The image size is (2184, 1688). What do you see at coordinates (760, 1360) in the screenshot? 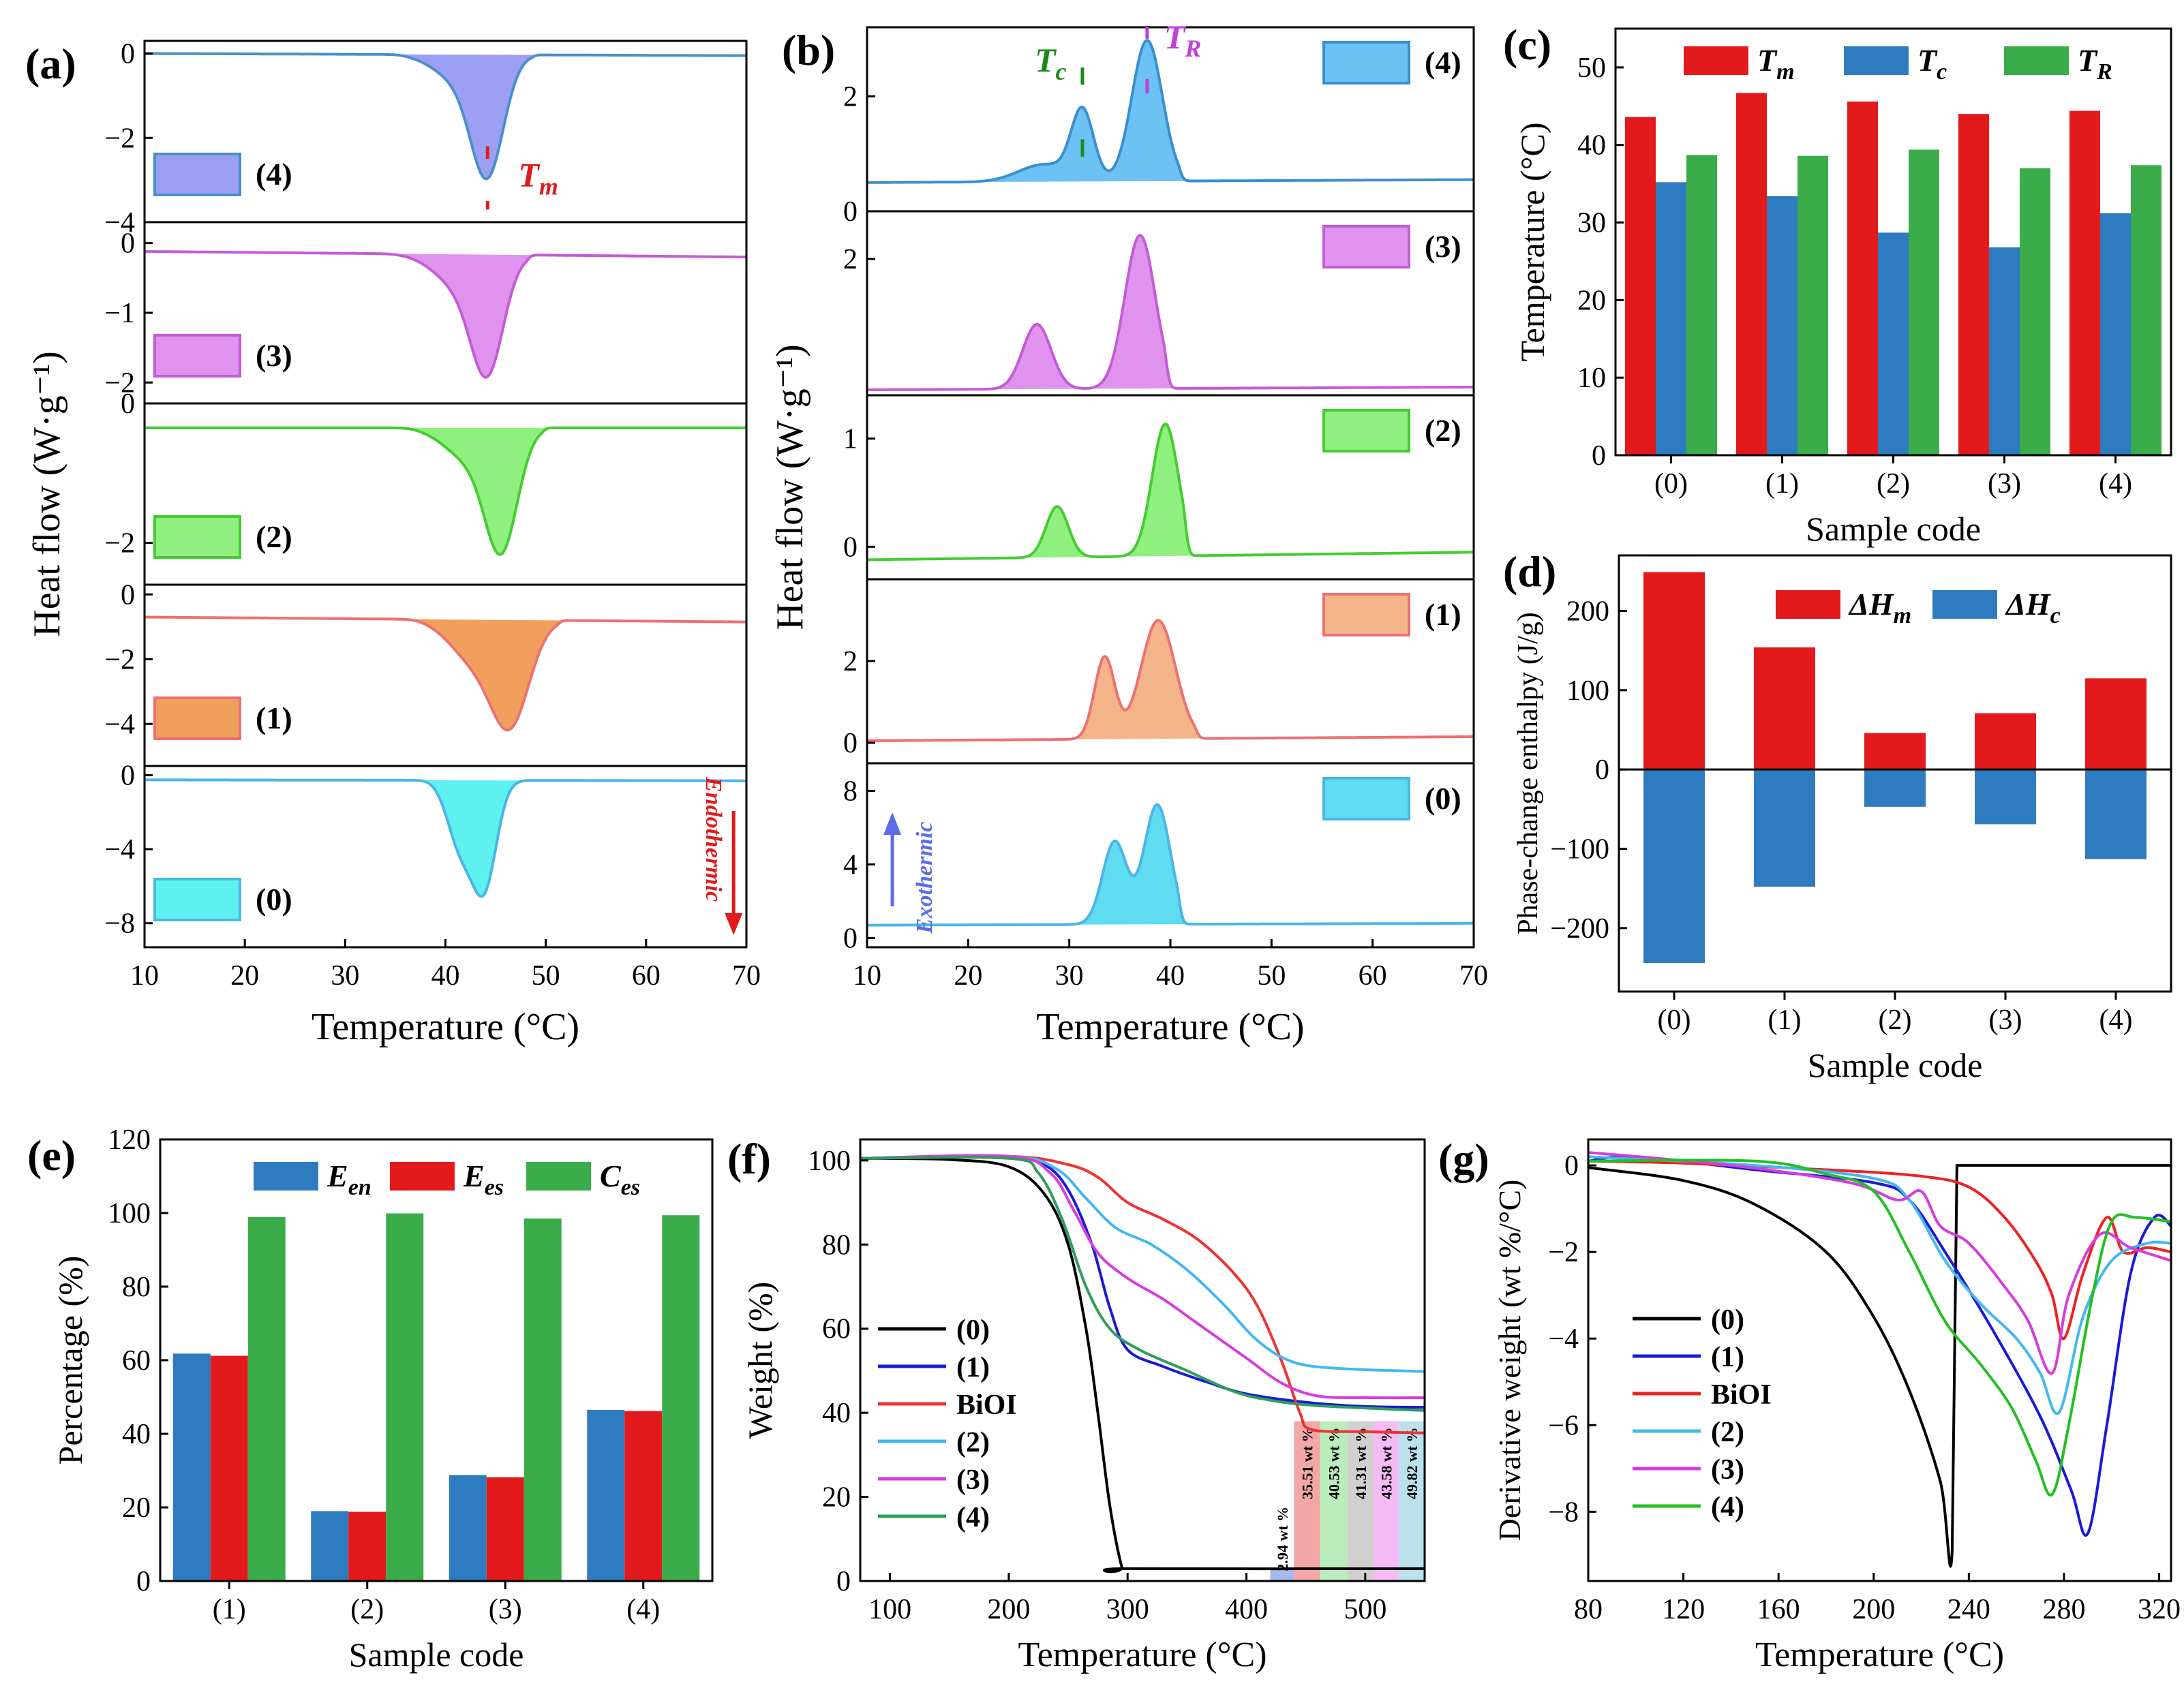
I see `y-axis-label: Weight (%)` at bounding box center [760, 1360].